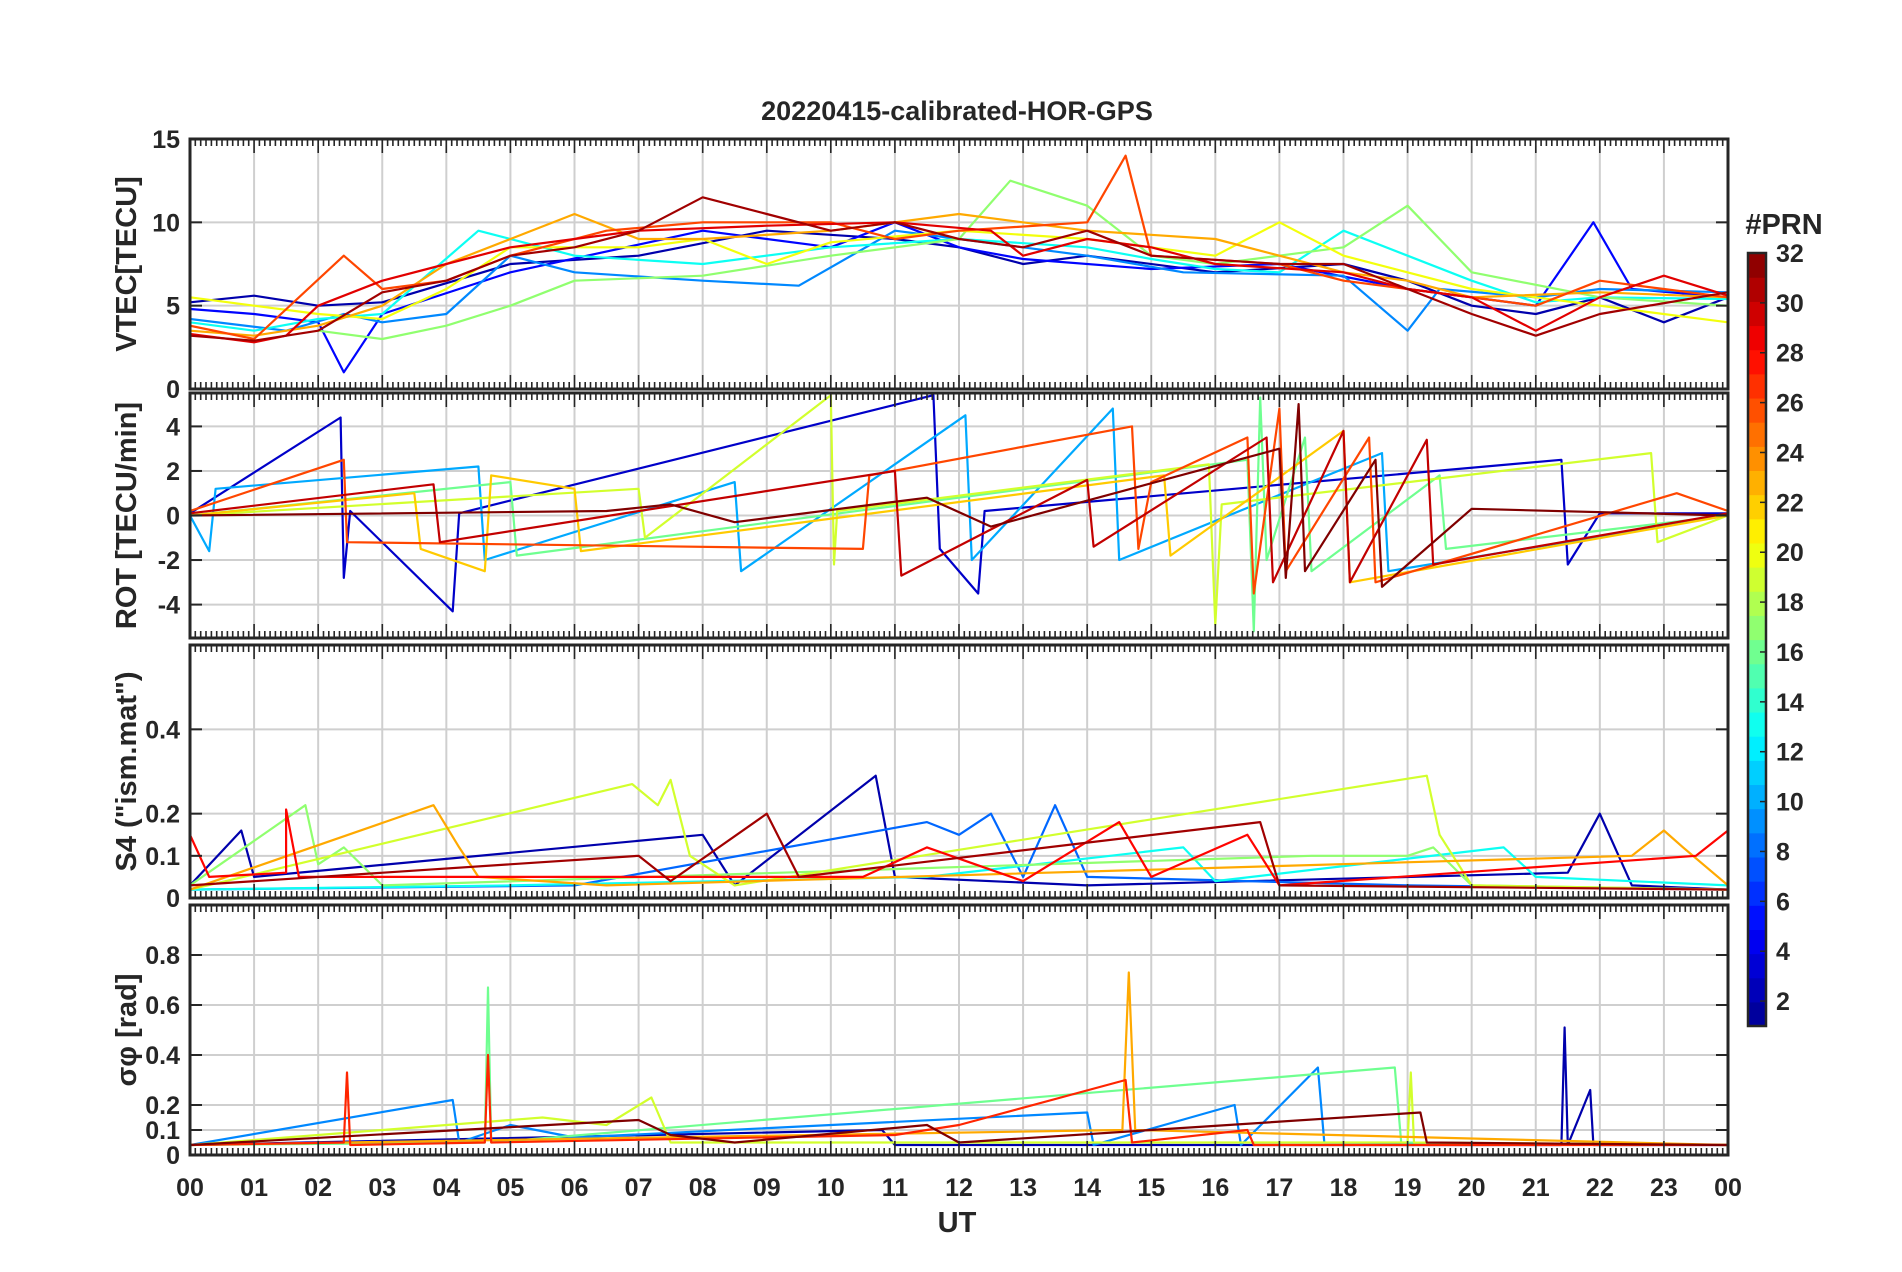 Image resolution: width=1902 pixels, height=1272 pixels. What do you see at coordinates (703, 1188) in the screenshot?
I see `x-tick-label: 08` at bounding box center [703, 1188].